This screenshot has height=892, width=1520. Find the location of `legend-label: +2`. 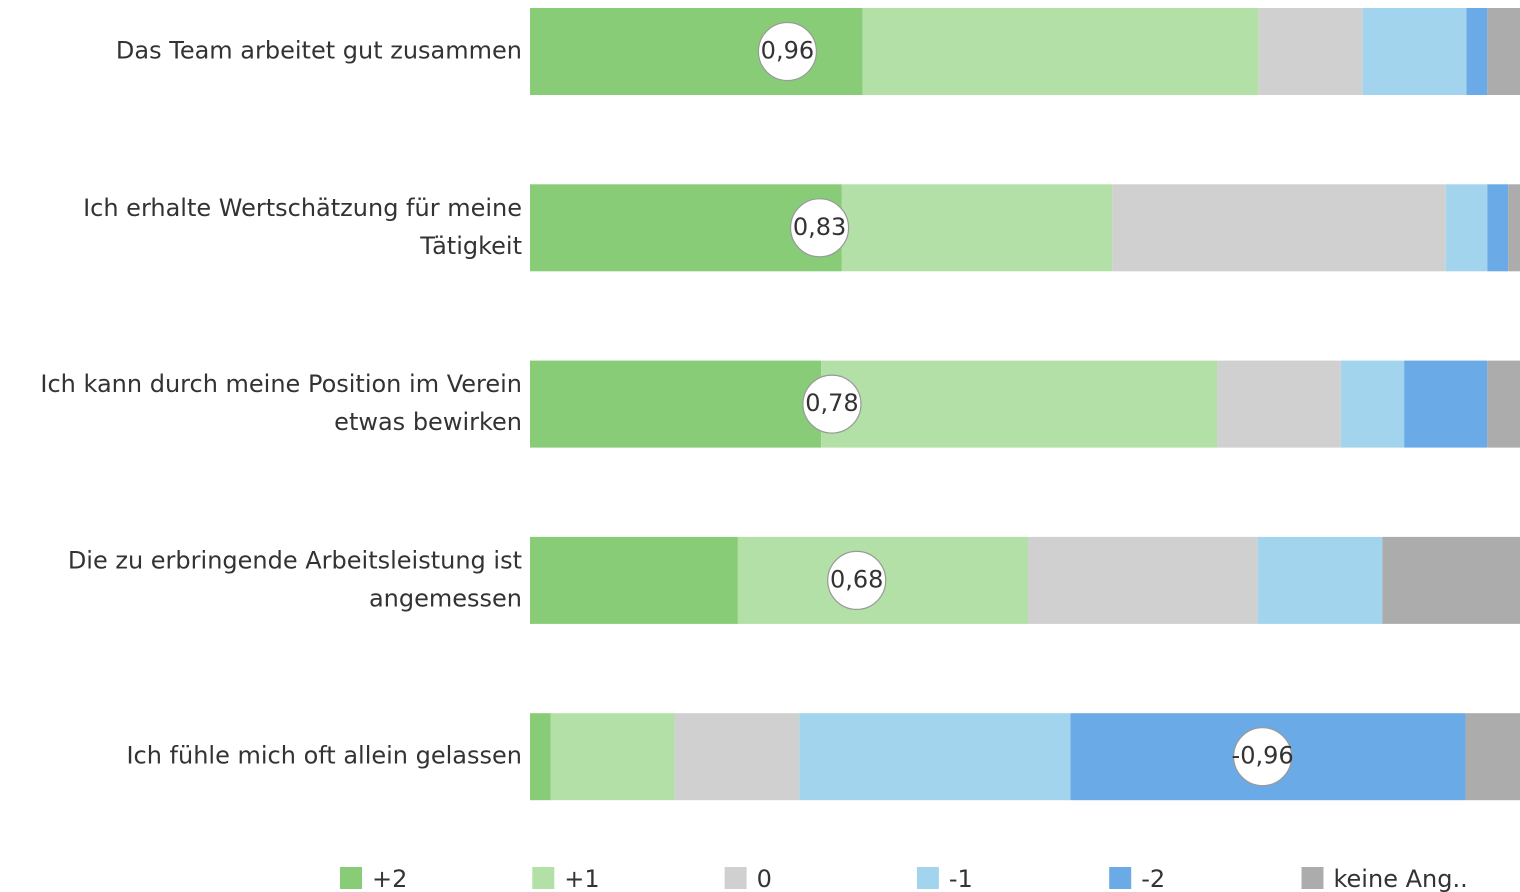

legend-label: +2 is located at coordinates (389, 878).